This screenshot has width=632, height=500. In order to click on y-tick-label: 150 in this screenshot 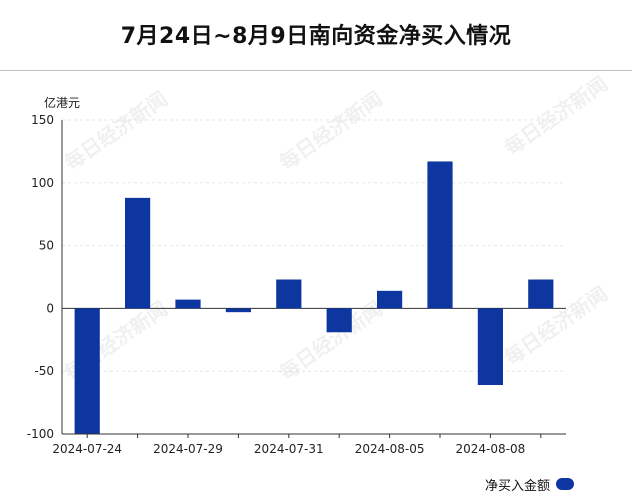, I will do `click(42, 120)`.